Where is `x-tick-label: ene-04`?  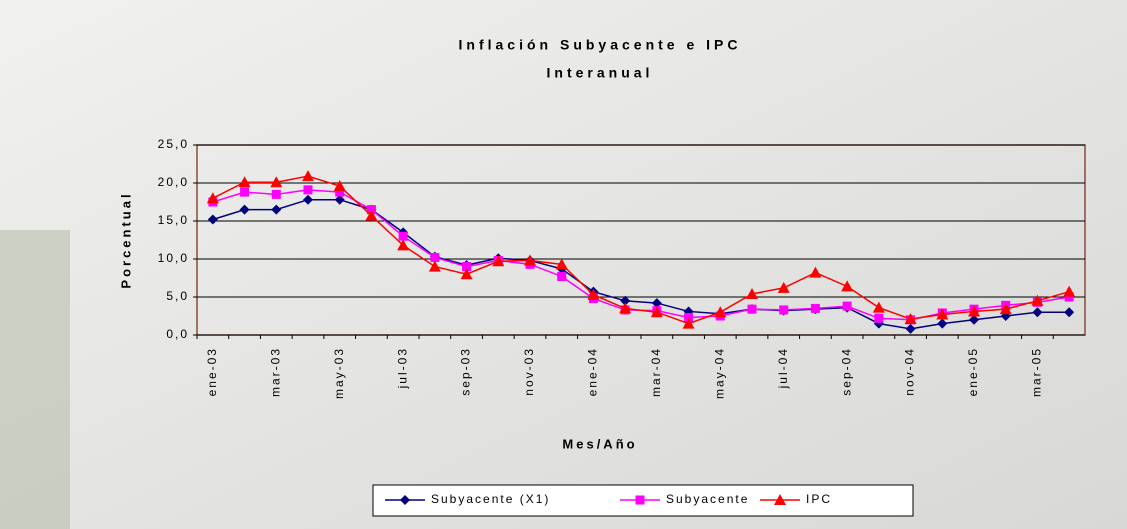 x-tick-label: ene-04 is located at coordinates (593, 371).